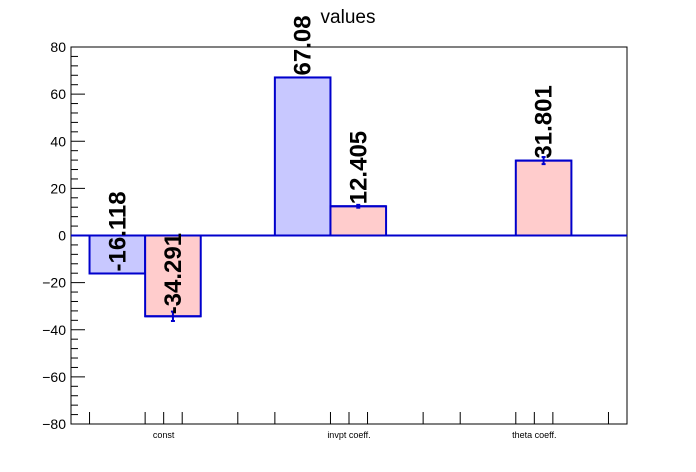 The image size is (696, 472). I want to click on y-tick-label: 80, so click(58, 47).